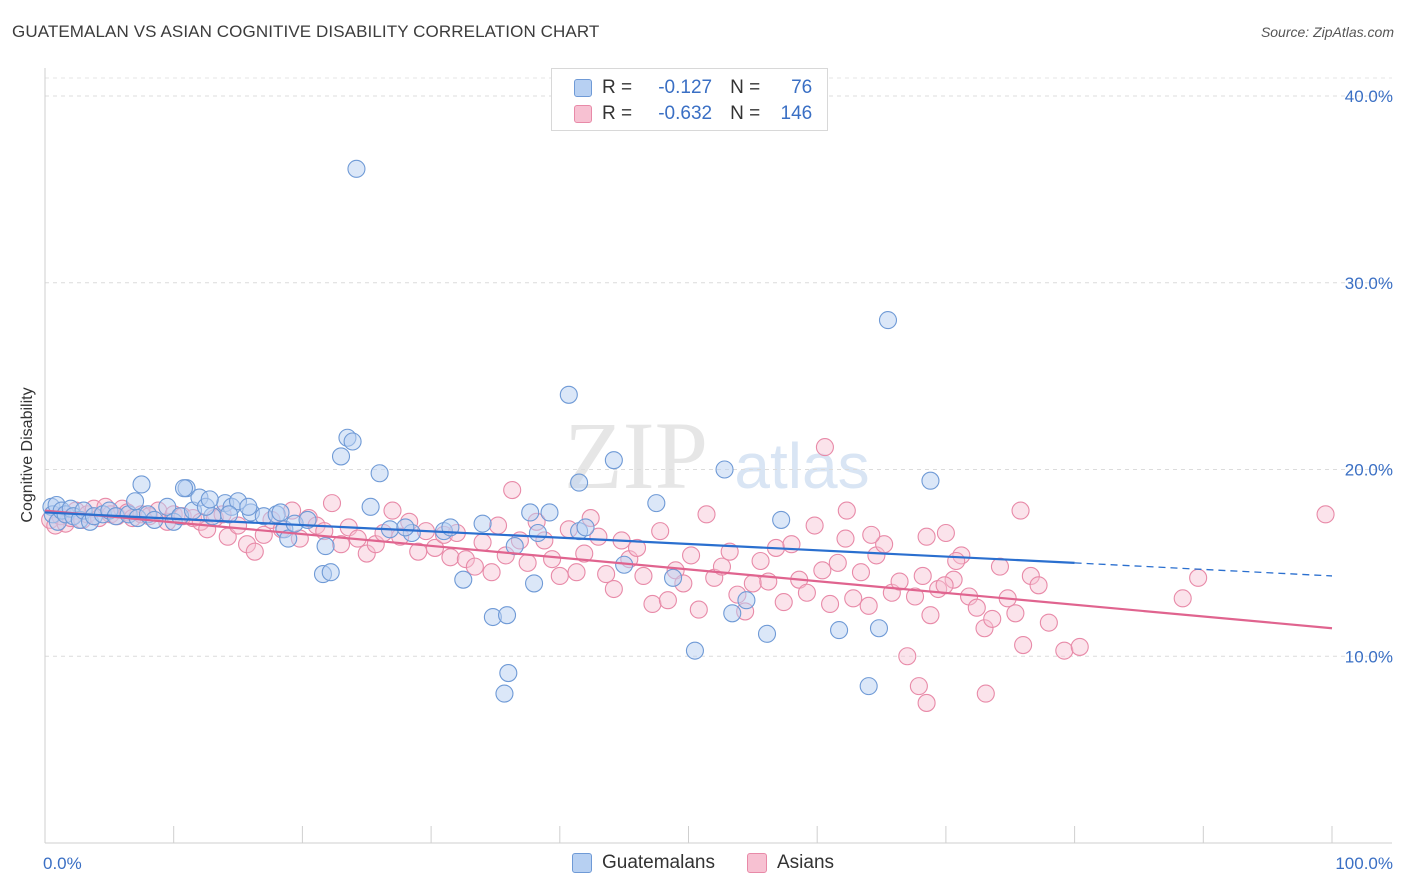 This screenshot has width=1406, height=892. What do you see at coordinates (805, 862) in the screenshot?
I see `asians-legend-label: Asians` at bounding box center [805, 862].